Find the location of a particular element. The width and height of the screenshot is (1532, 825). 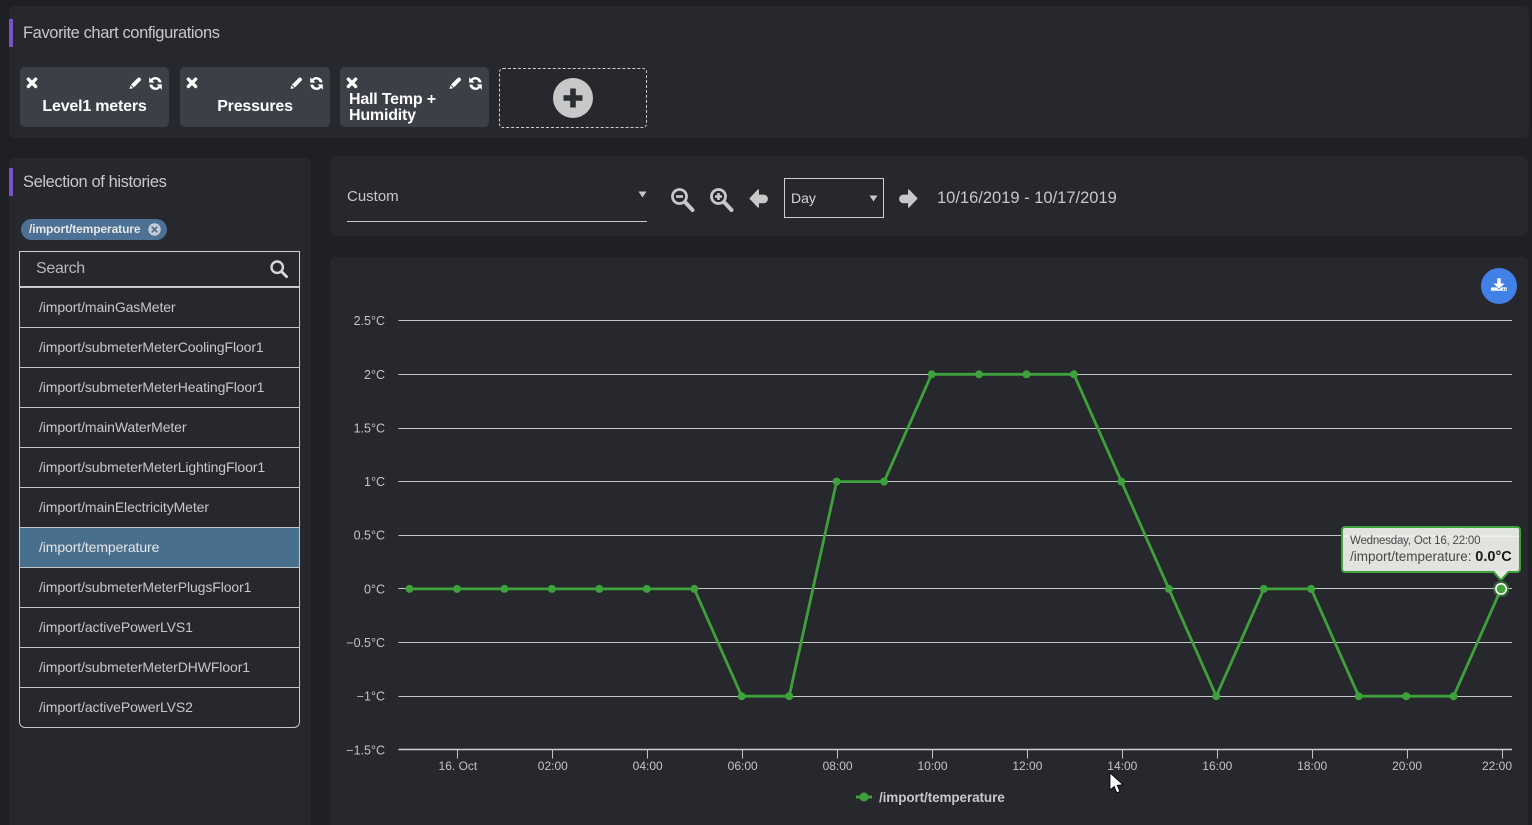

svg-text: −1.5°C is located at coordinates (365, 750).